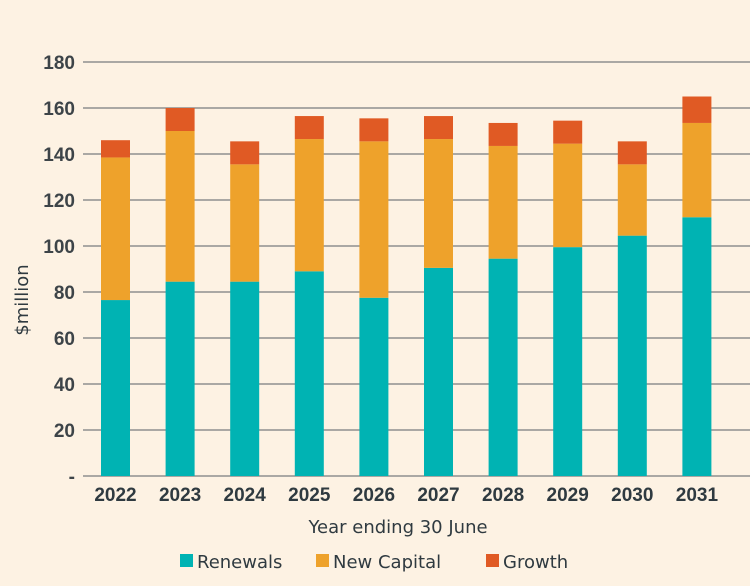 Image resolution: width=750 pixels, height=586 pixels. Describe the element at coordinates (374, 130) in the screenshot. I see `bar-growth-2026` at that location.